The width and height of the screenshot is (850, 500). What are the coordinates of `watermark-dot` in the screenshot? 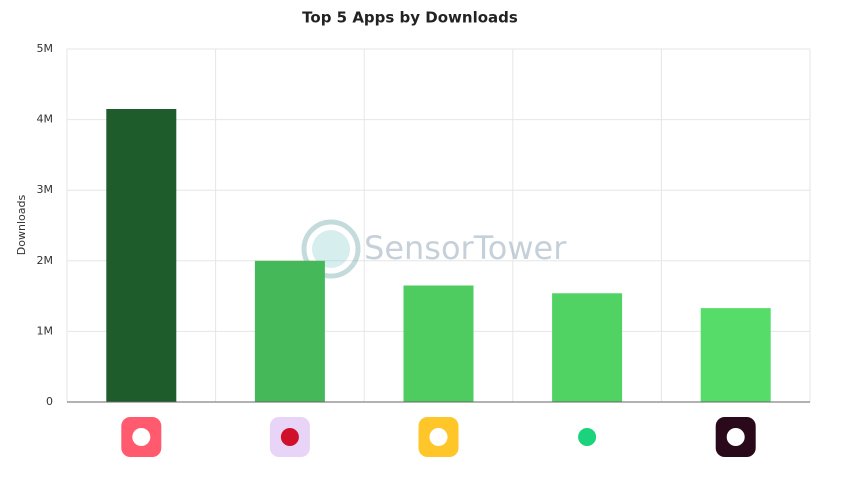 It's located at (331, 249).